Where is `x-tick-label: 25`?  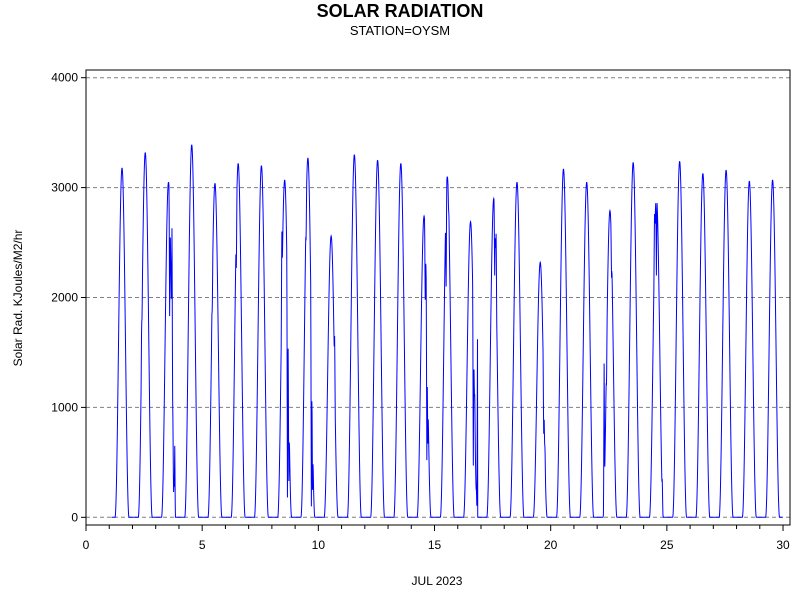
x-tick-label: 25 is located at coordinates (667, 545).